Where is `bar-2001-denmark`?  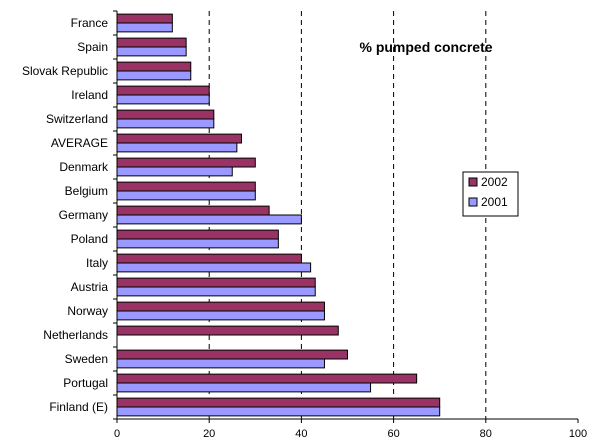 bar-2001-denmark is located at coordinates (174, 171).